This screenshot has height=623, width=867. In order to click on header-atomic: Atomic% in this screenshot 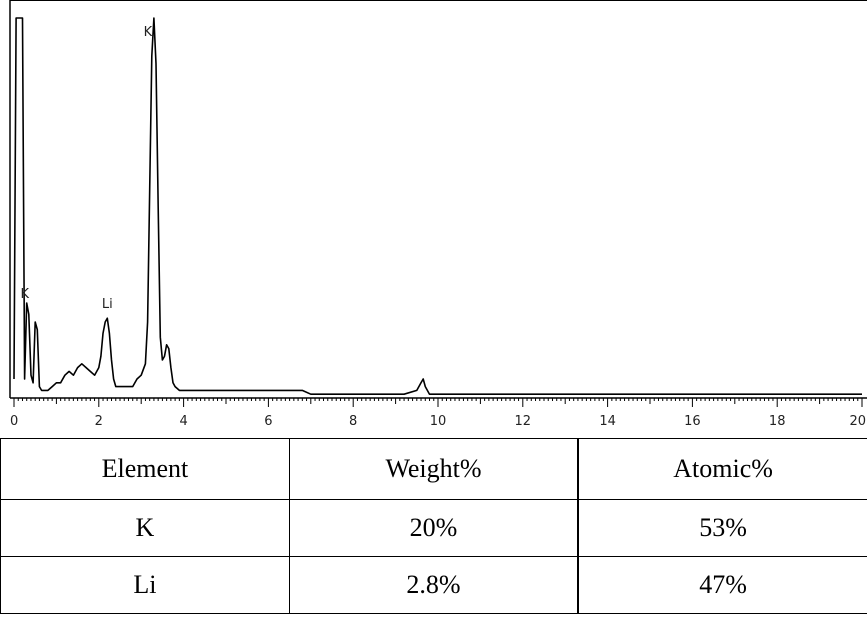, I will do `click(722, 469)`.